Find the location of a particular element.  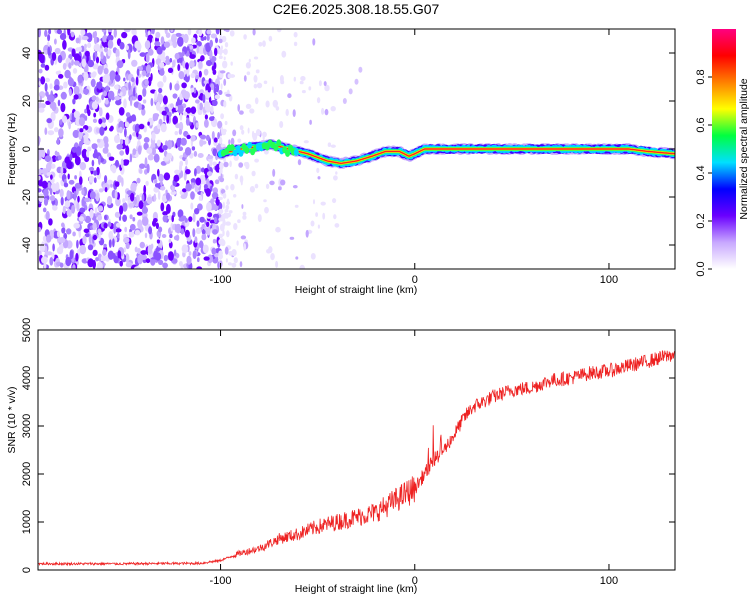

spectrogram-ytick-label: -20 is located at coordinates (27, 197).